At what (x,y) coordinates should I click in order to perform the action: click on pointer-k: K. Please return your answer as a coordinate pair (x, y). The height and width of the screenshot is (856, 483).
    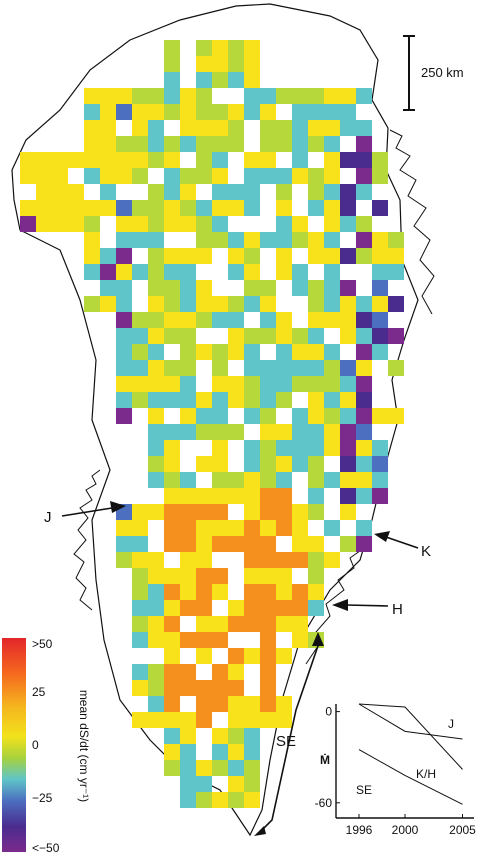
    Looking at the image, I should click on (402, 545).